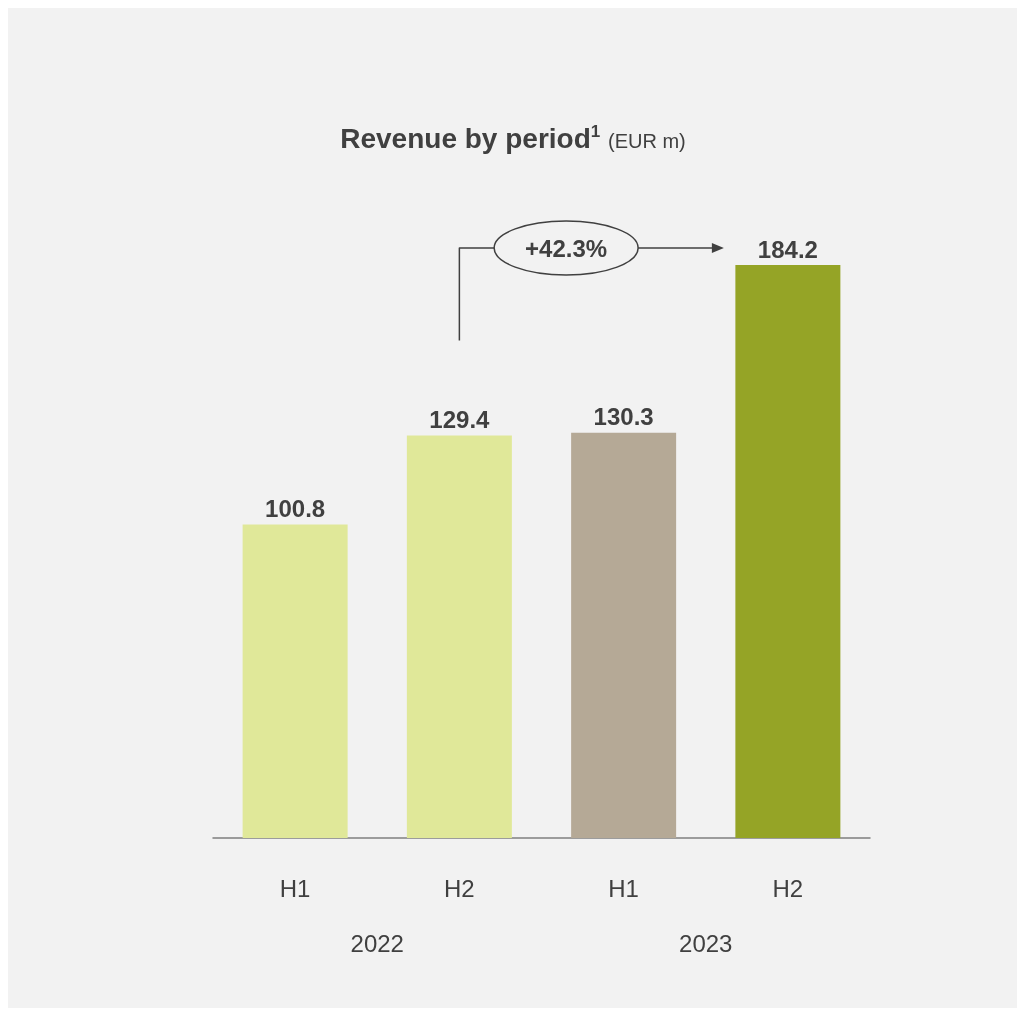 The height and width of the screenshot is (1016, 1025). Describe the element at coordinates (706, 943) in the screenshot. I see `text: 2023` at that location.